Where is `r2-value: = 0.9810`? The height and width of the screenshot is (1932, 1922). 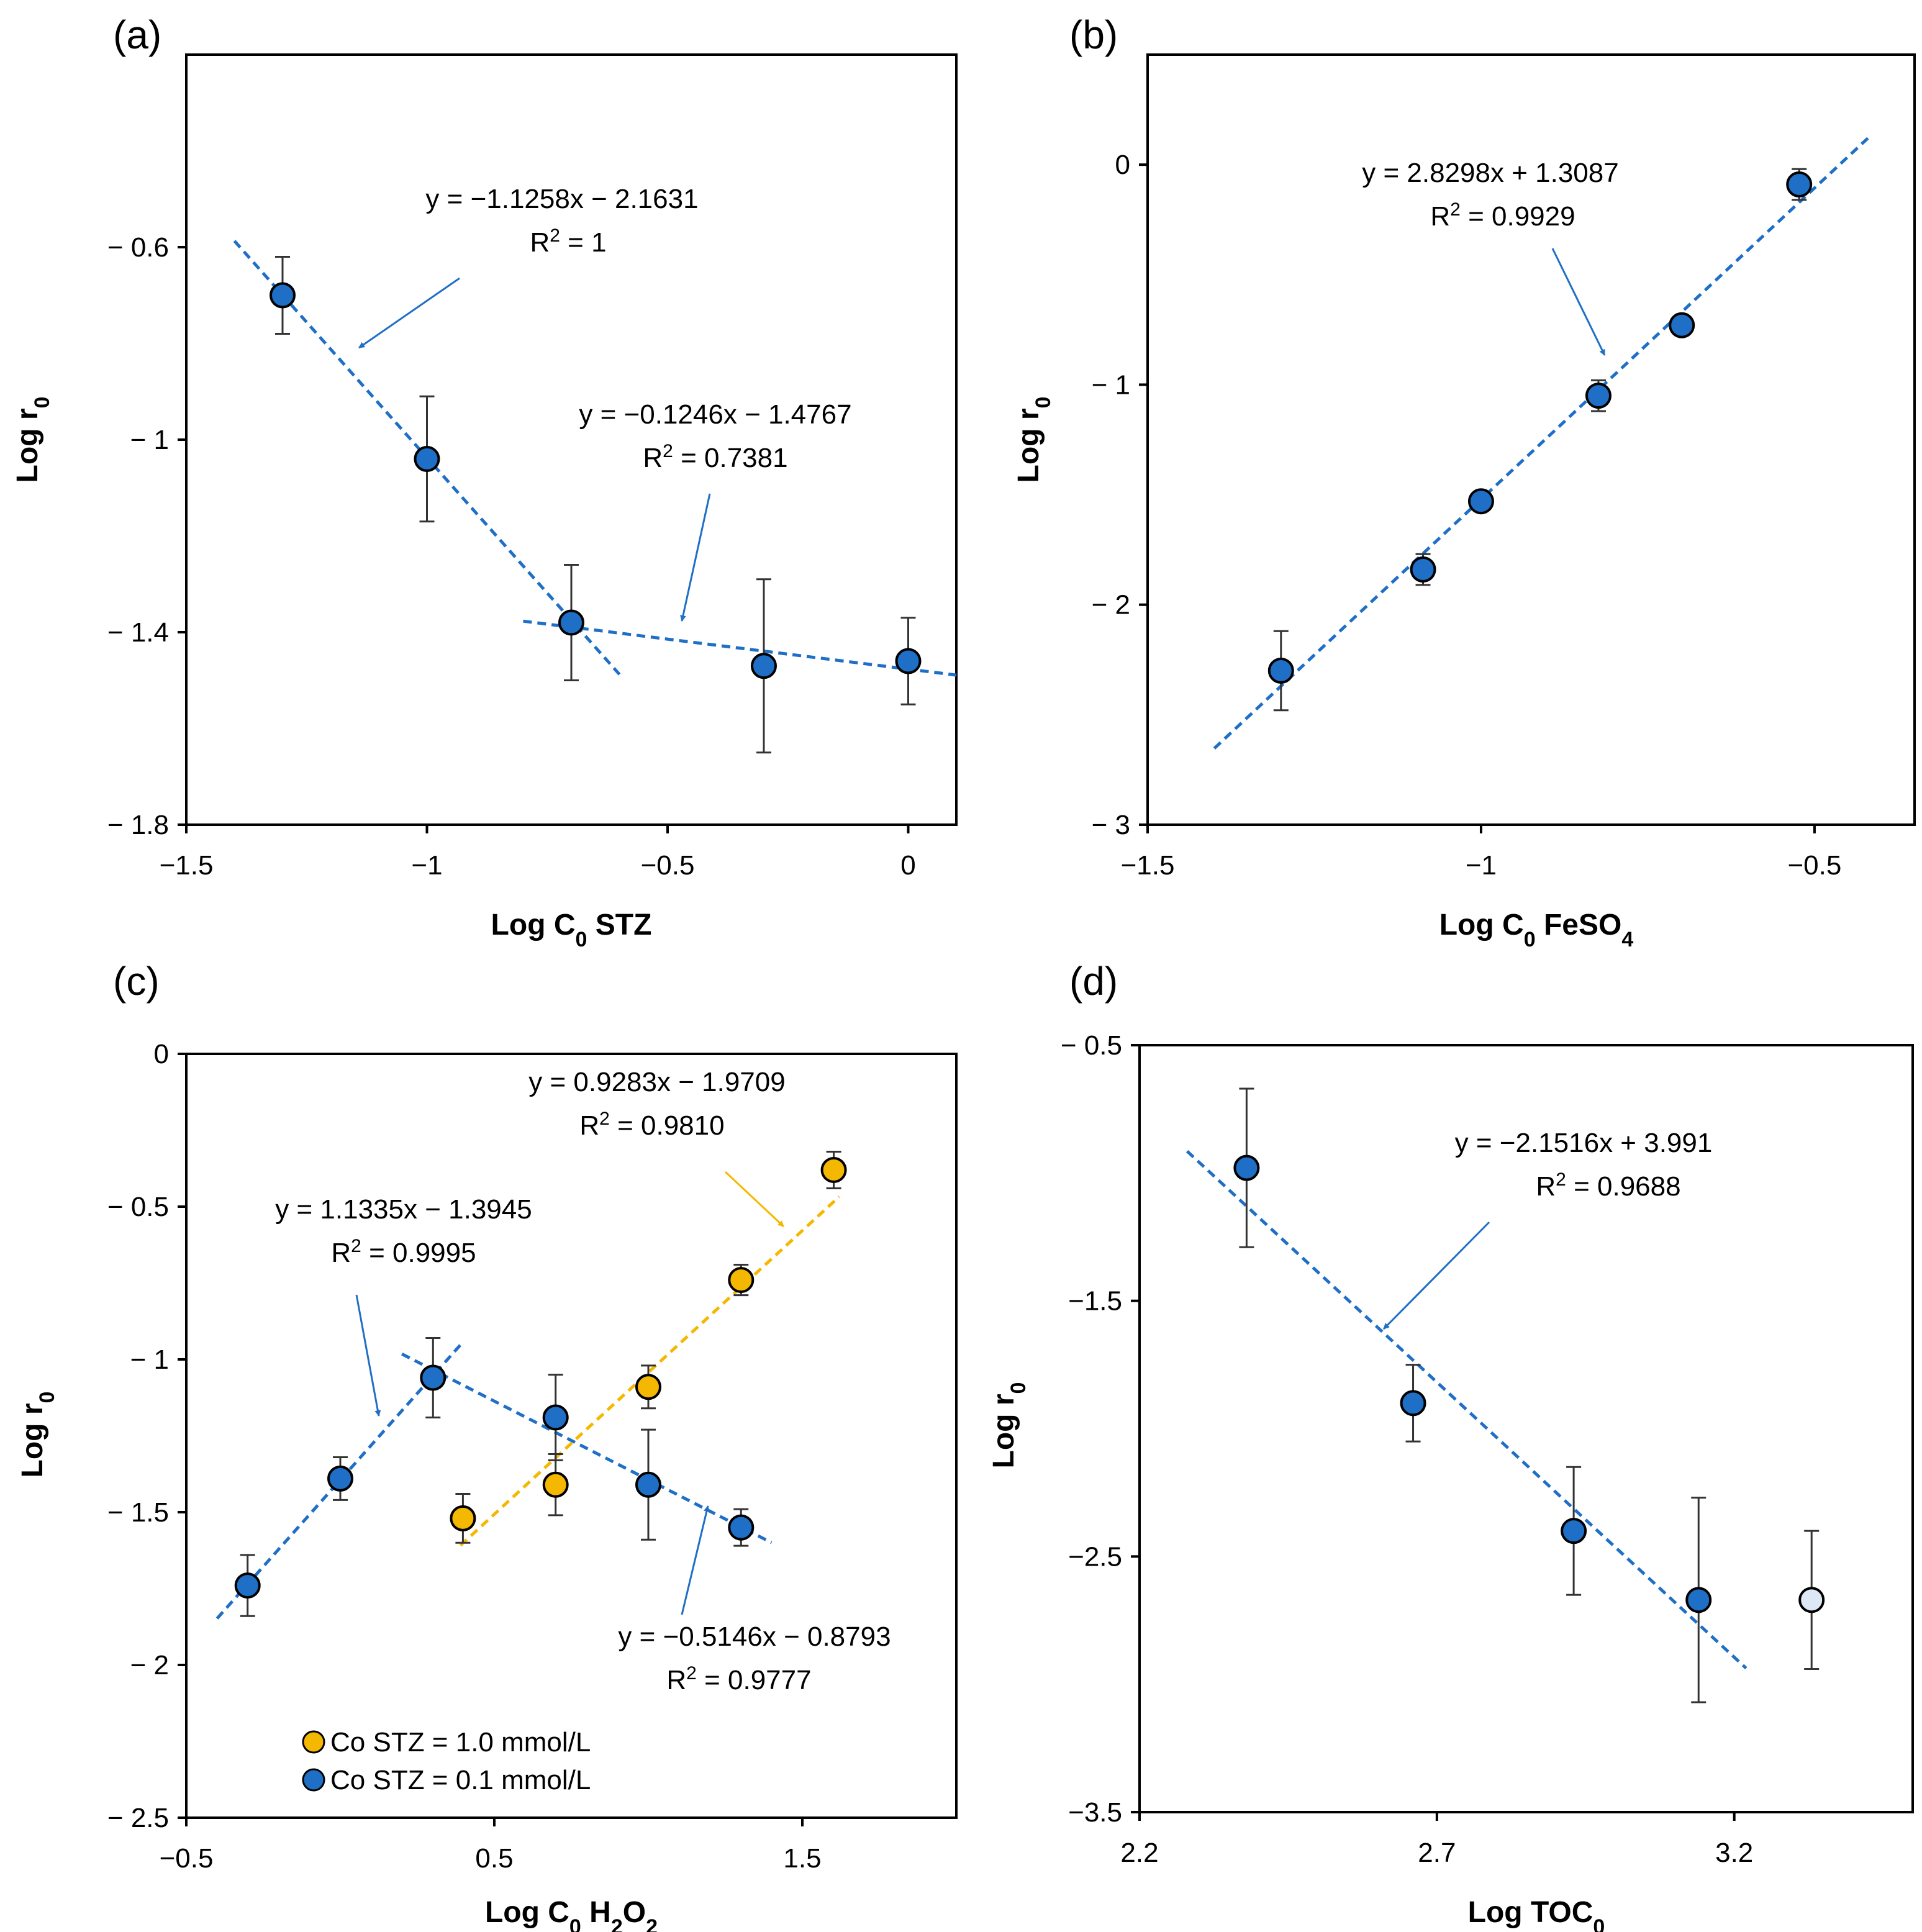 r2-value: = 0.9810 is located at coordinates (667, 1125).